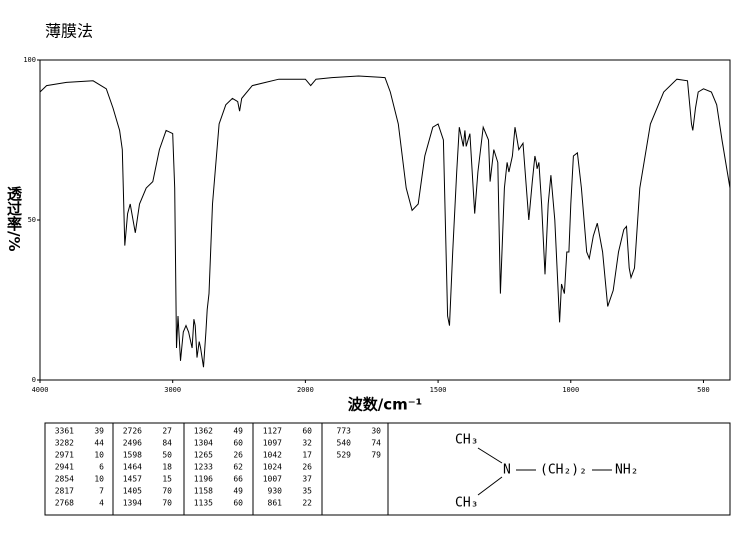 The height and width of the screenshot is (539, 748). I want to click on peak-wavenumber: 773, so click(344, 431).